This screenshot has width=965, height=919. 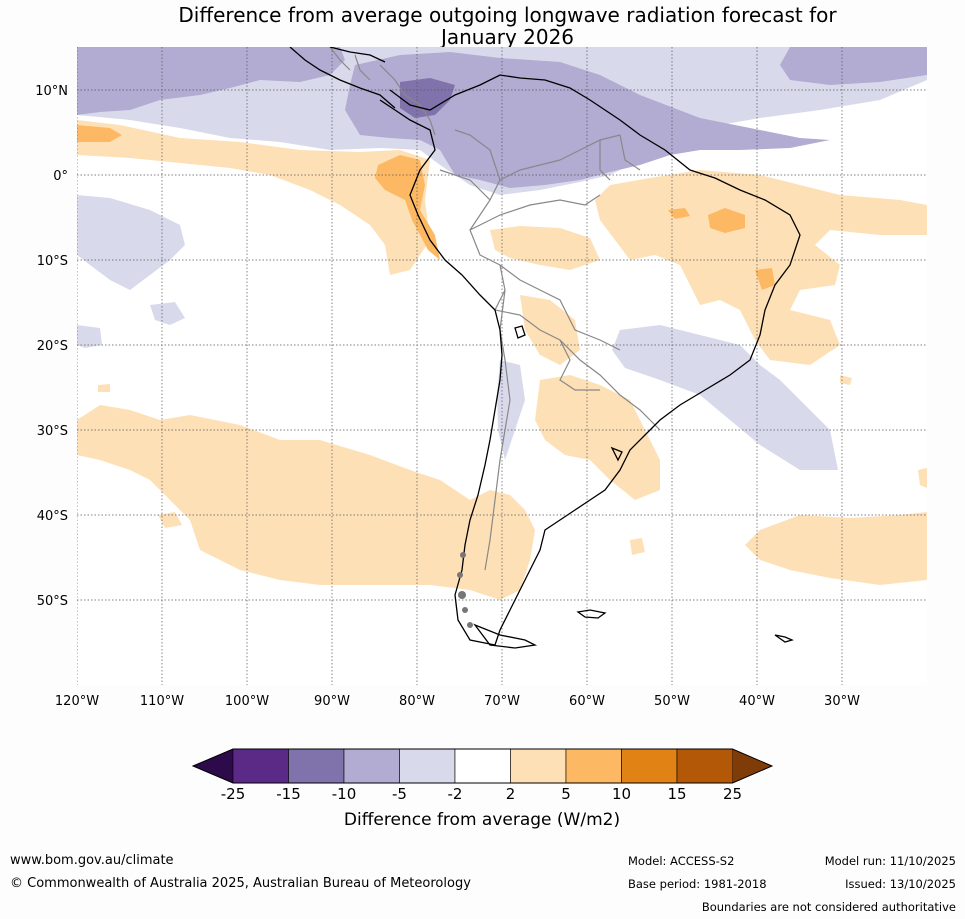 What do you see at coordinates (92, 860) in the screenshot?
I see `website-link: www.bom.gov.au/climate` at bounding box center [92, 860].